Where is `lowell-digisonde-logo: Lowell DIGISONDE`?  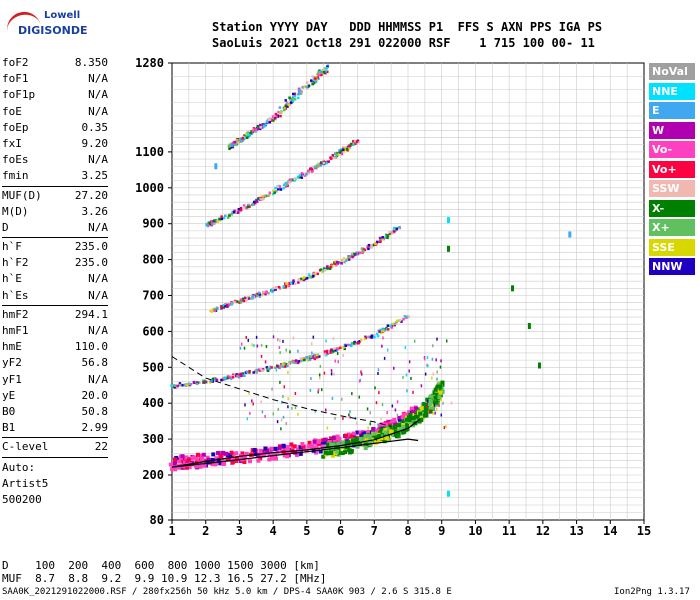
lowell-digisonde-logo: Lowell DIGISONDE is located at coordinates (45, 26).